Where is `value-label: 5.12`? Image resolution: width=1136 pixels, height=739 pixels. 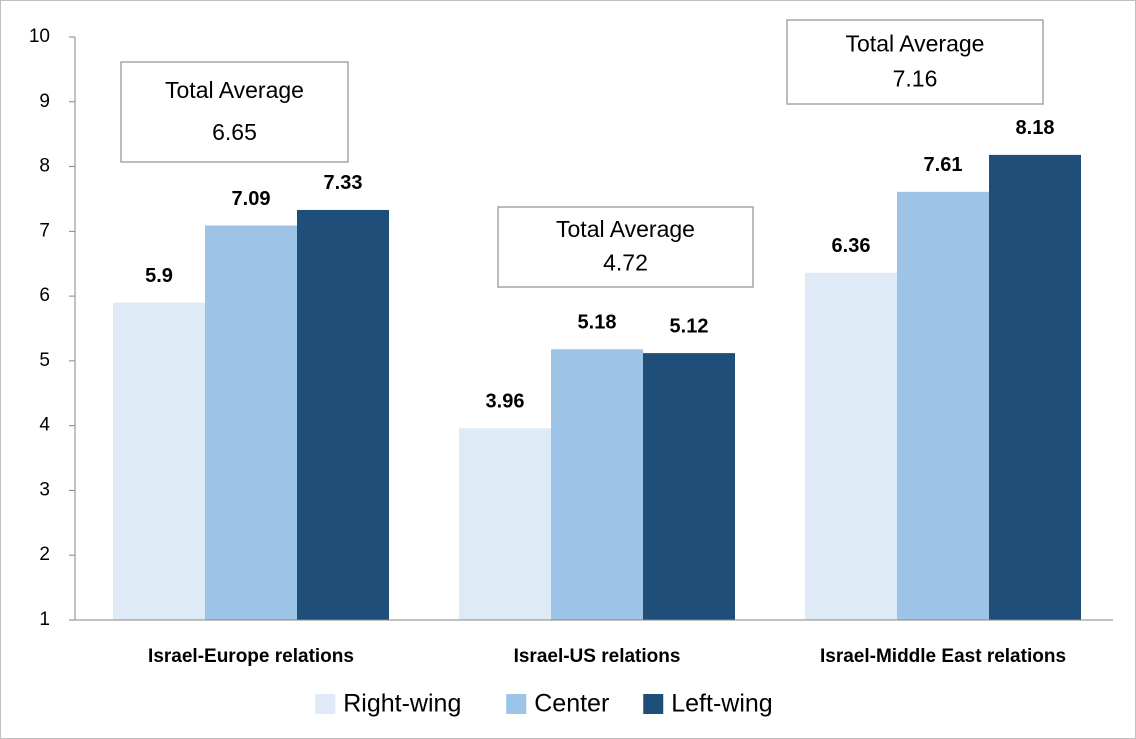 value-label: 5.12 is located at coordinates (689, 326).